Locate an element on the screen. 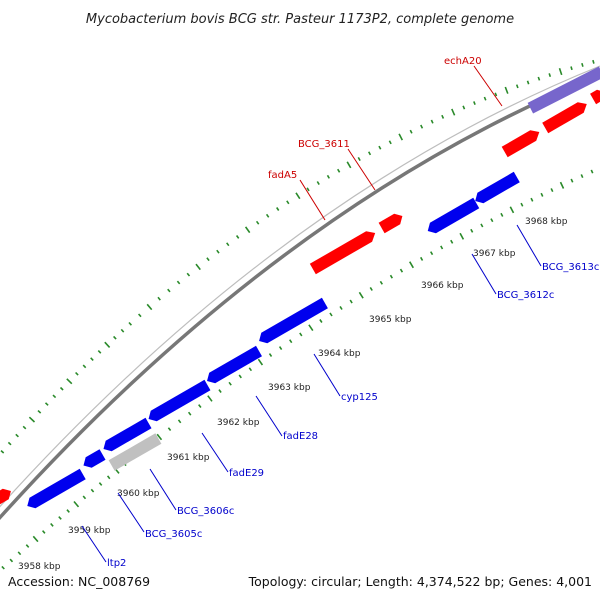 The height and width of the screenshot is (600, 600). gene-BCG_3606c is located at coordinates (126, 435).